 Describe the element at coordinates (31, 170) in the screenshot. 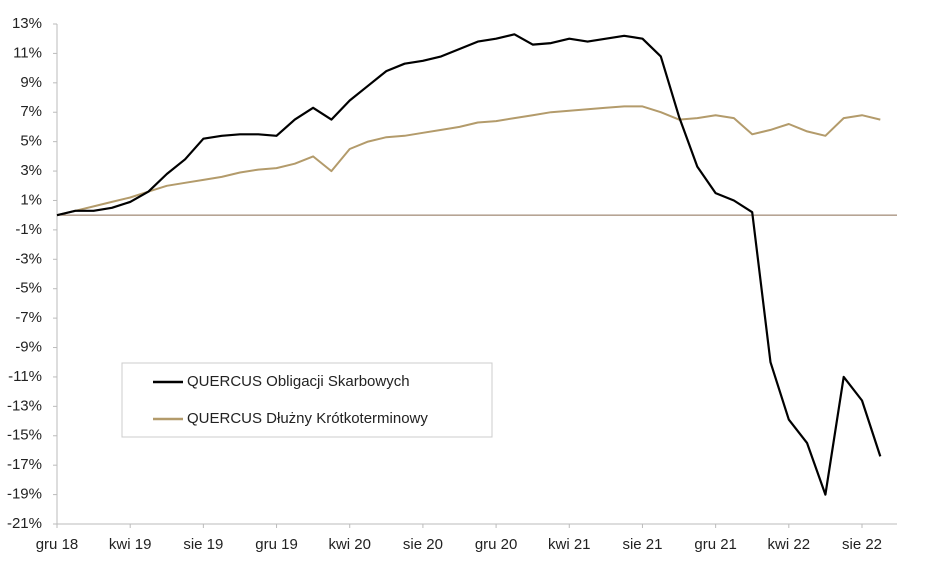

I see `y-tick-label: 3%` at that location.